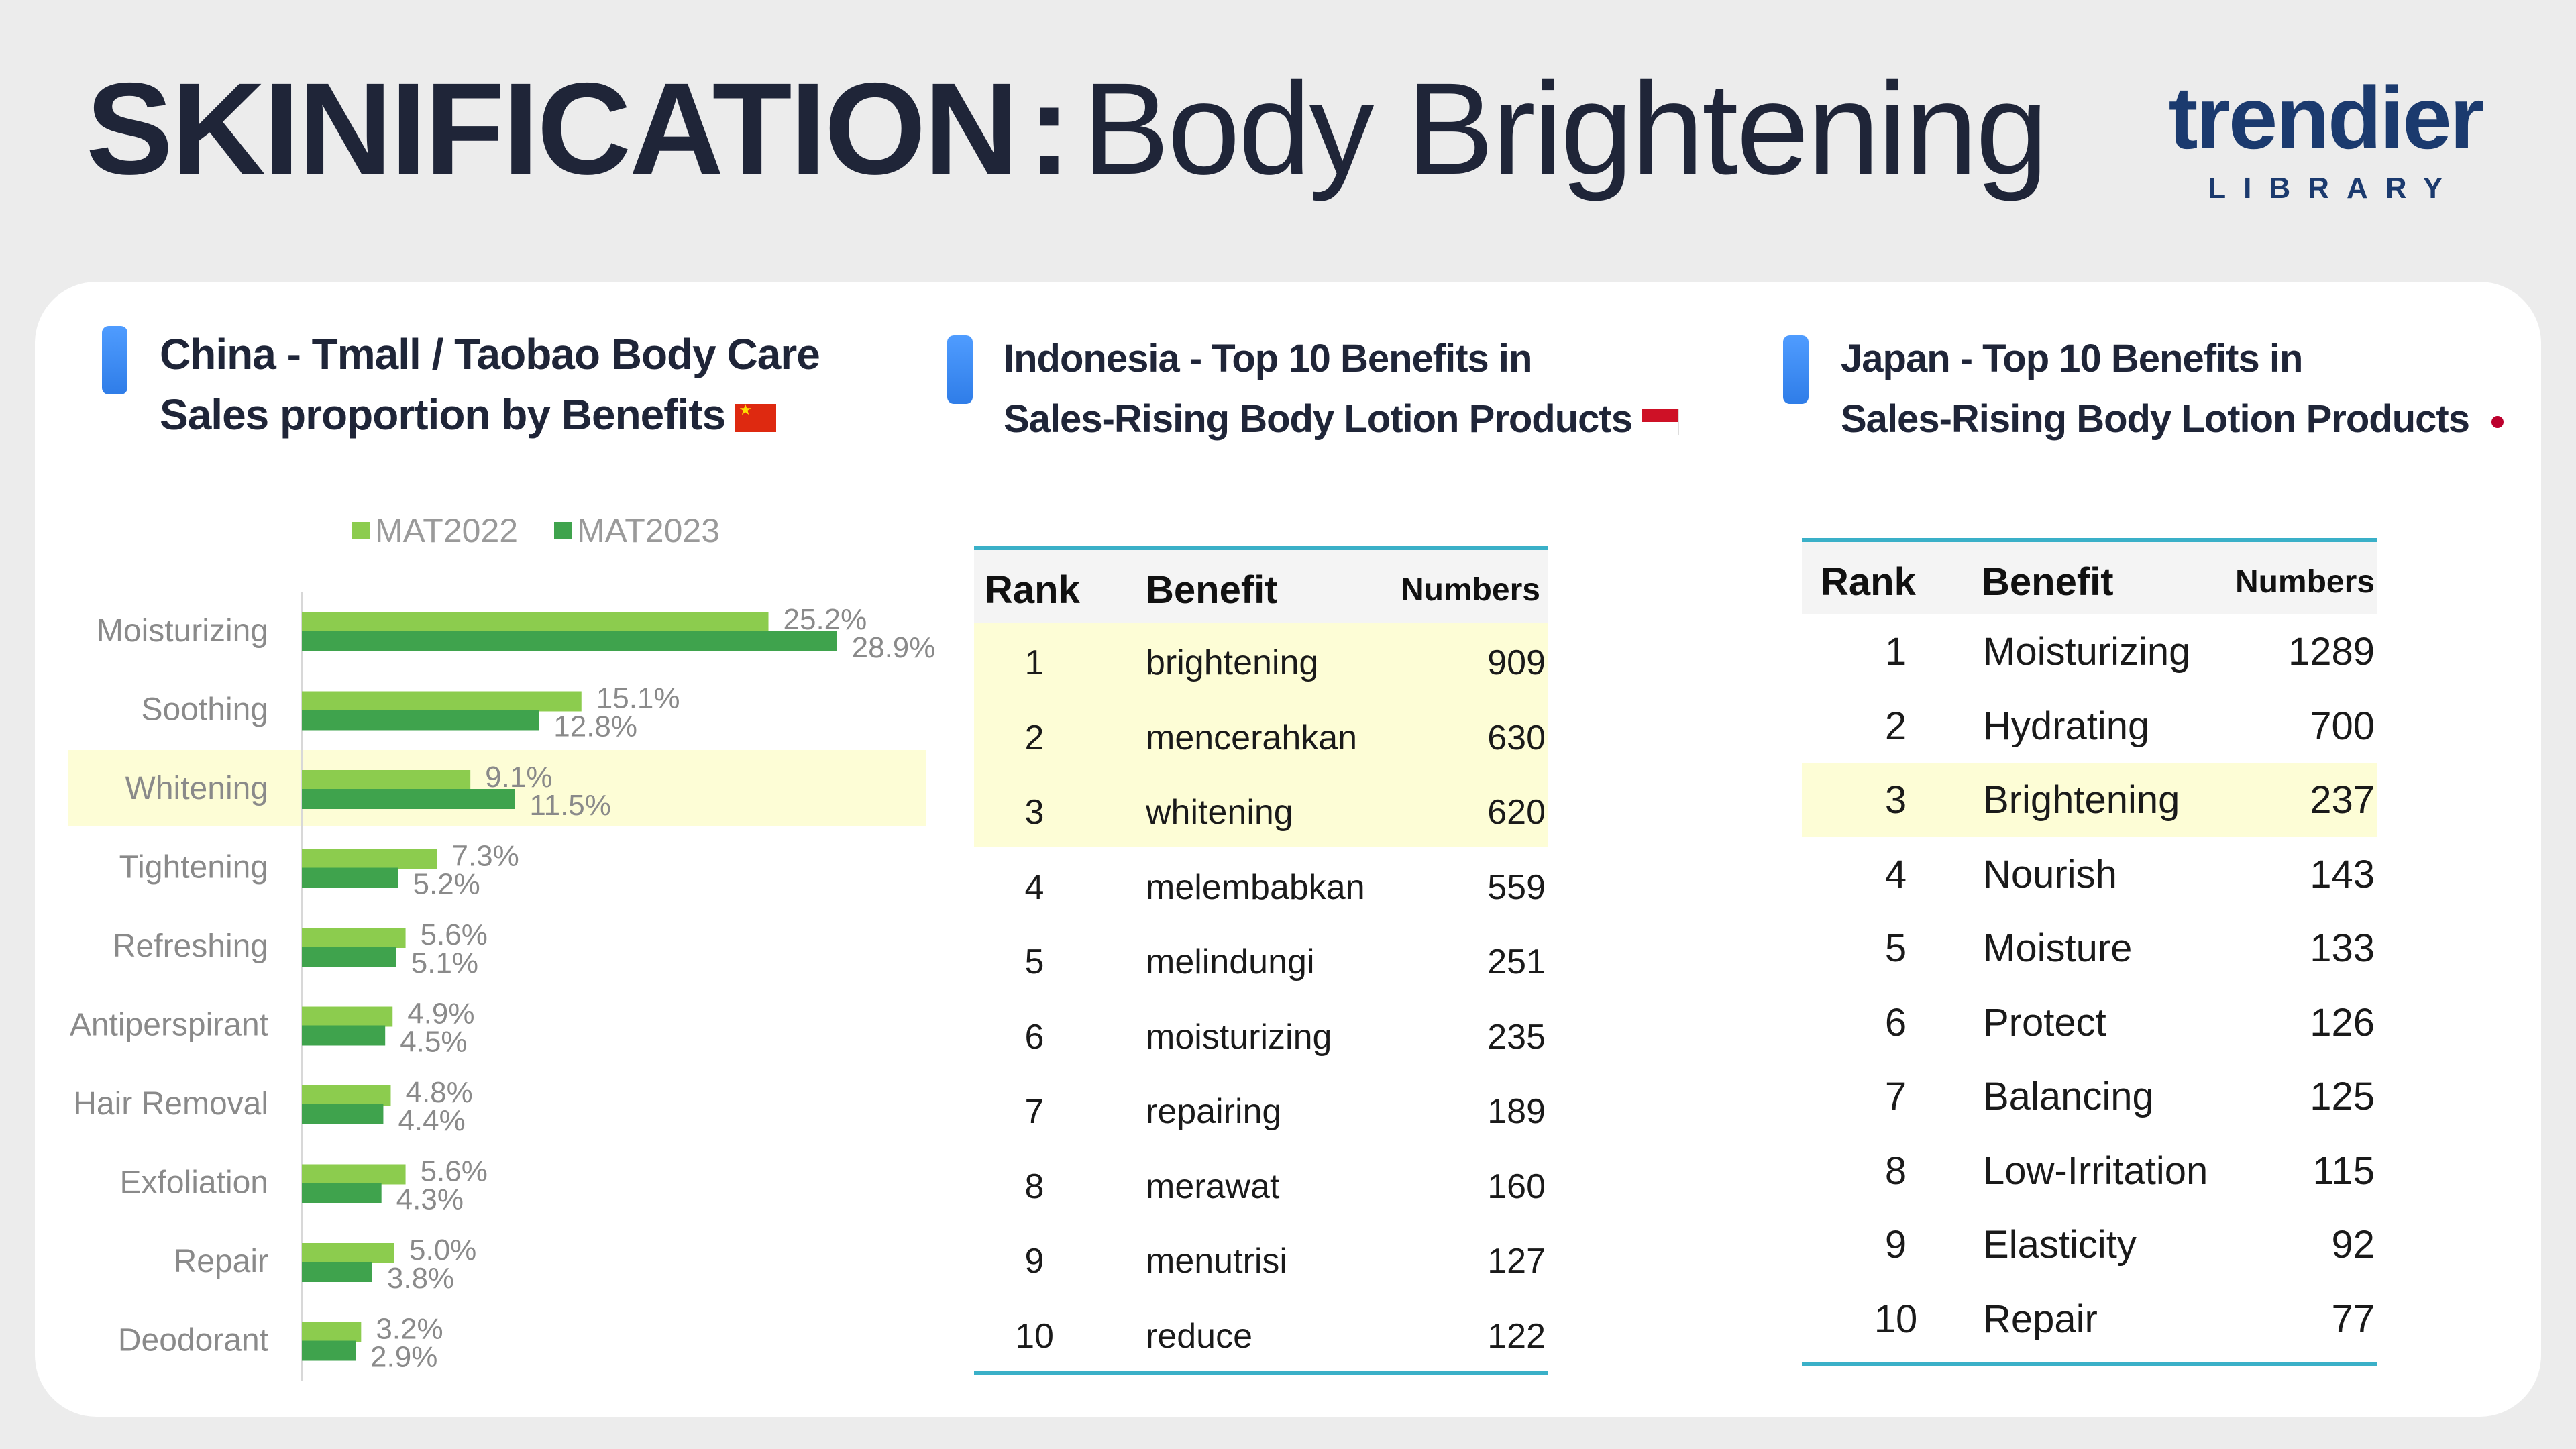  I want to click on japan-numbers-cell: 133, so click(2342, 948).